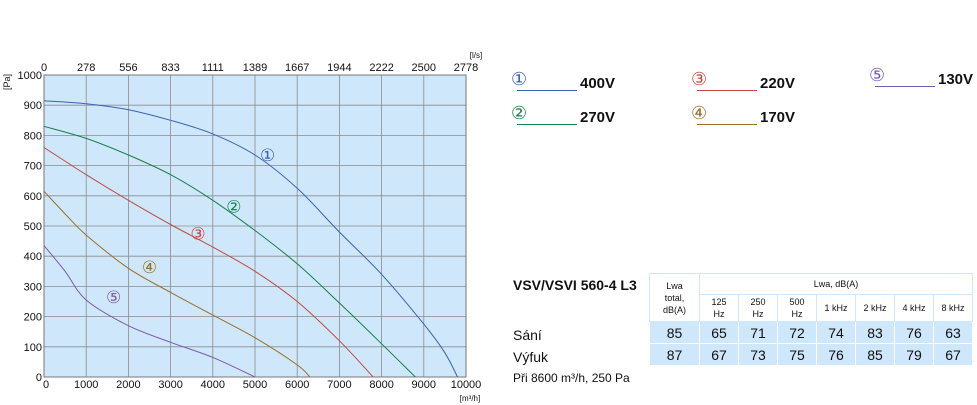  I want to click on curve-label-400v: ①, so click(267, 156).